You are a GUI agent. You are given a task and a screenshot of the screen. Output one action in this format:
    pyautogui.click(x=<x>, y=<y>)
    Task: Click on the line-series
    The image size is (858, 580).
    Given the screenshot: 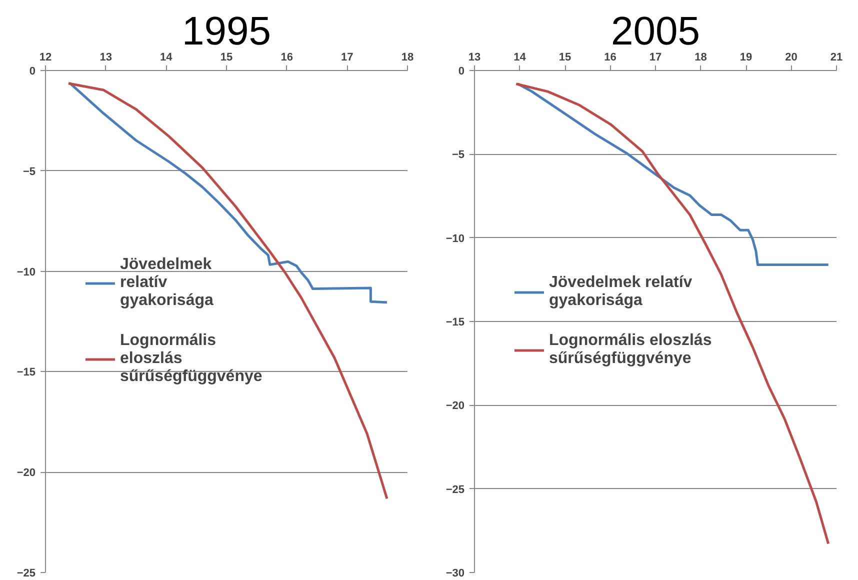 What is the action you would take?
    pyautogui.click(x=673, y=174)
    